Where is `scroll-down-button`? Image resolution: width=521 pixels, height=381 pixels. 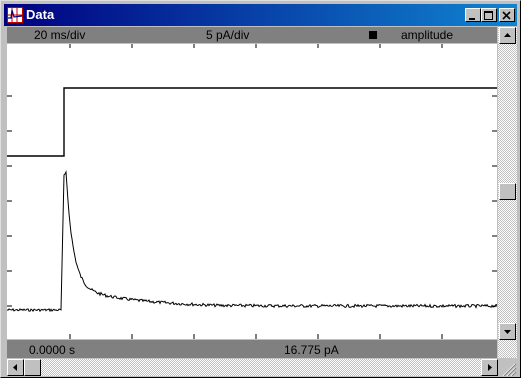 scroll-down-button is located at coordinates (507, 331).